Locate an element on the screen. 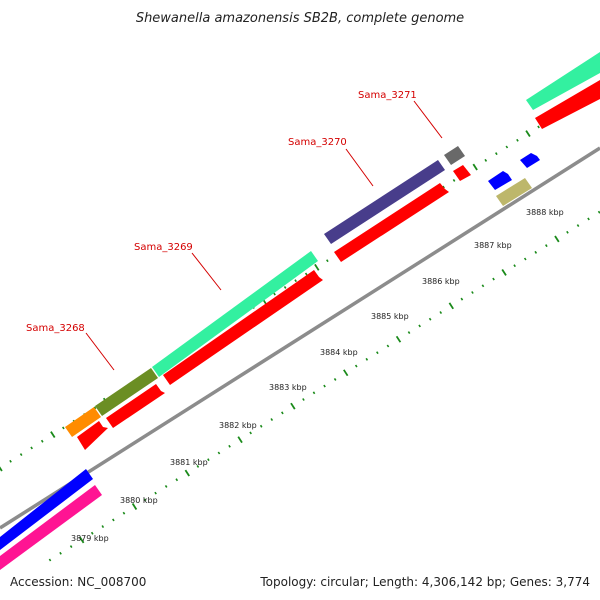  scale-label-3880: 3880 kbp is located at coordinates (139, 500).